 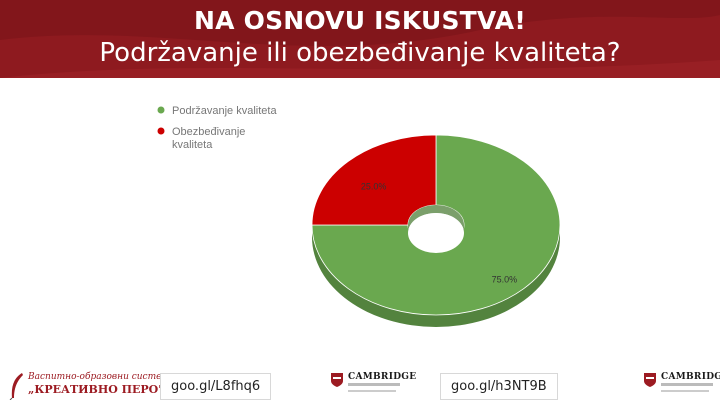 What do you see at coordinates (436, 219) in the screenshot?
I see `donut-hole-wall` at bounding box center [436, 219].